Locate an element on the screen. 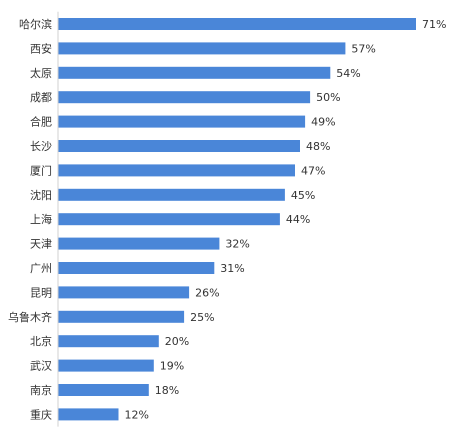 The image size is (469, 442). value-label-8: 44% is located at coordinates (298, 219).